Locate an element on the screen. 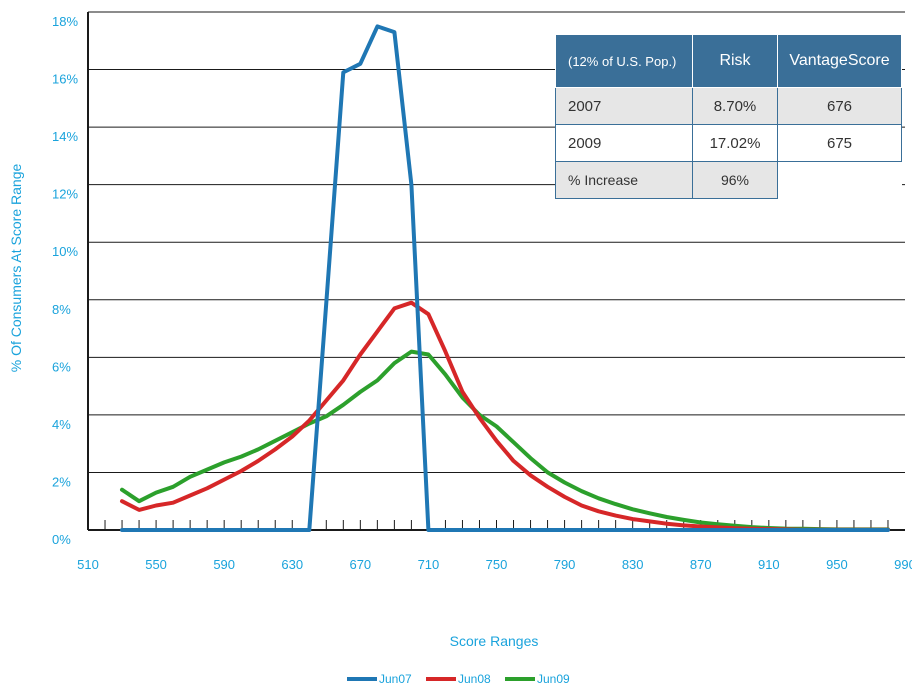 This screenshot has width=912, height=688. table-cell-risk: 96% is located at coordinates (735, 180).